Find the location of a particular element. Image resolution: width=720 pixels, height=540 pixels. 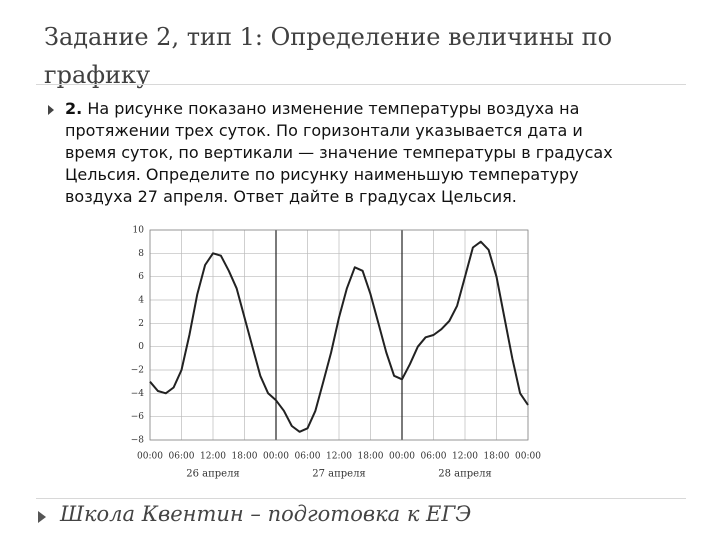

day-label: 28 апреля is located at coordinates (465, 474).